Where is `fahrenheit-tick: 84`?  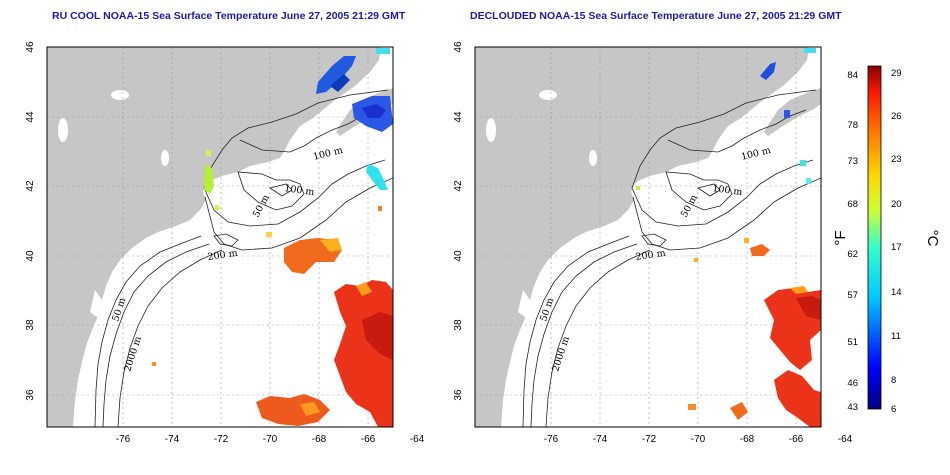 fahrenheit-tick: 84 is located at coordinates (852, 75).